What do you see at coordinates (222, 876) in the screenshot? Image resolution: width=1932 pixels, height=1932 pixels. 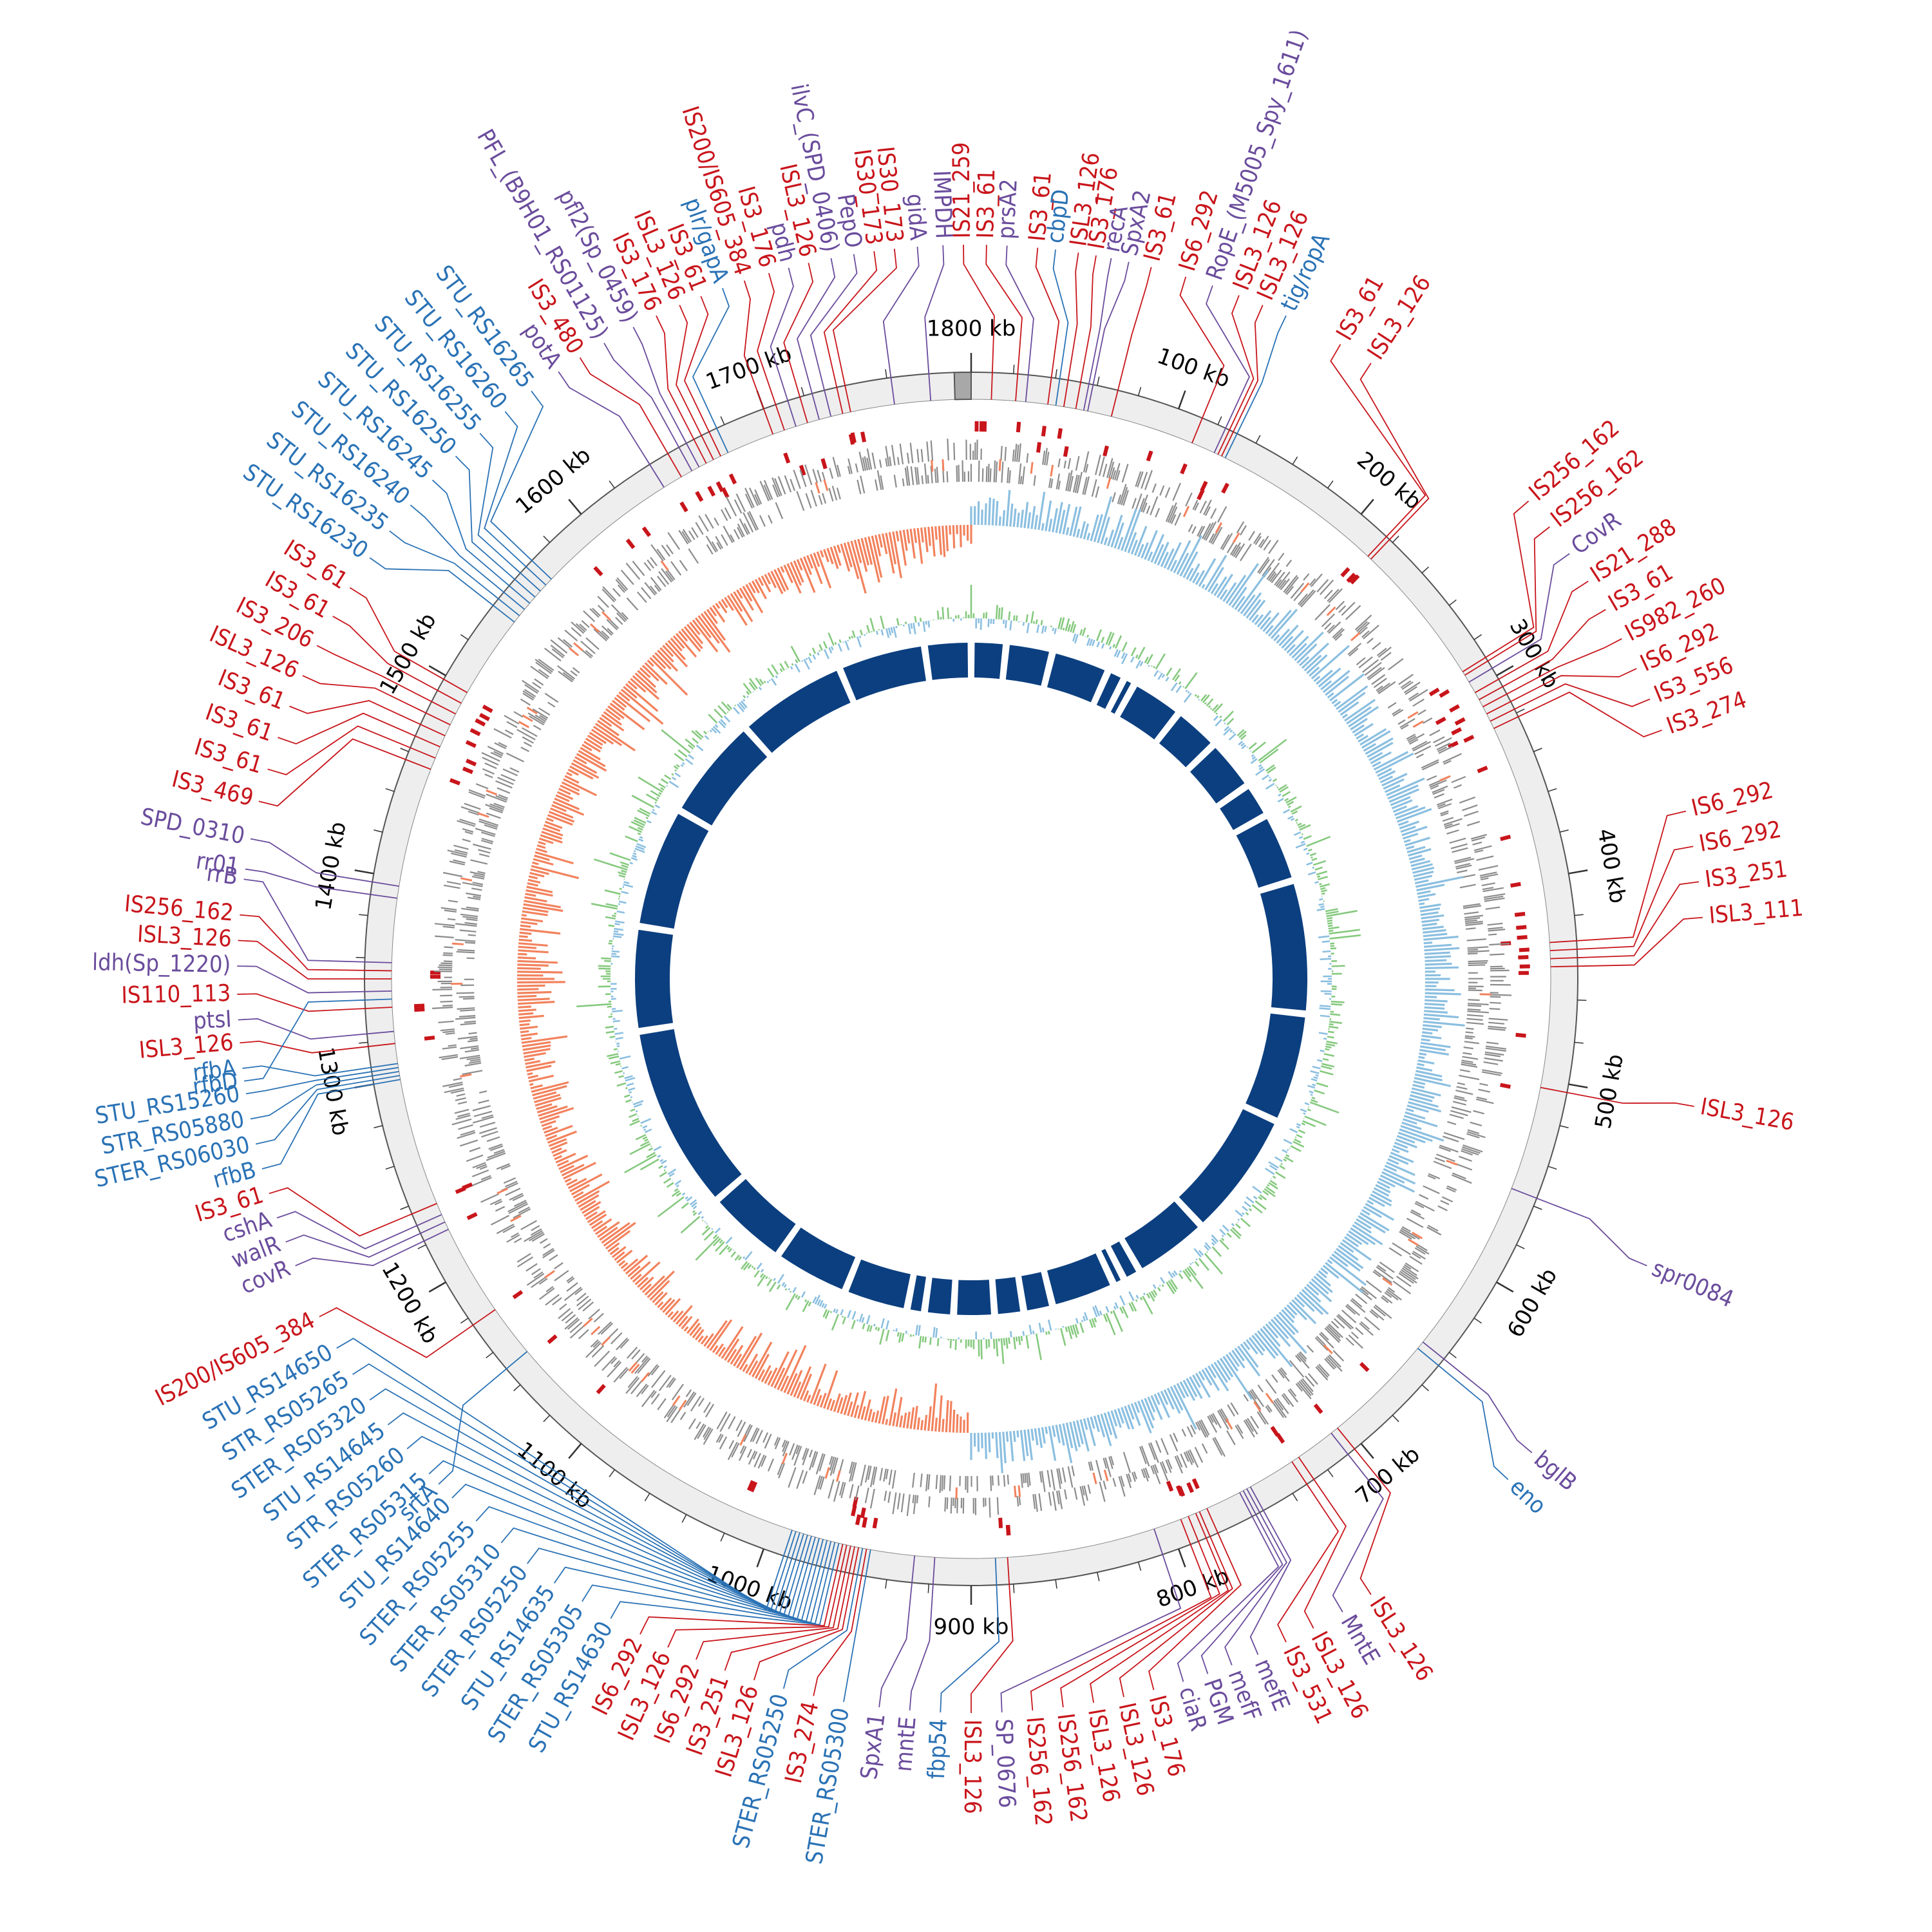 I see `feature-label: rrB` at bounding box center [222, 876].